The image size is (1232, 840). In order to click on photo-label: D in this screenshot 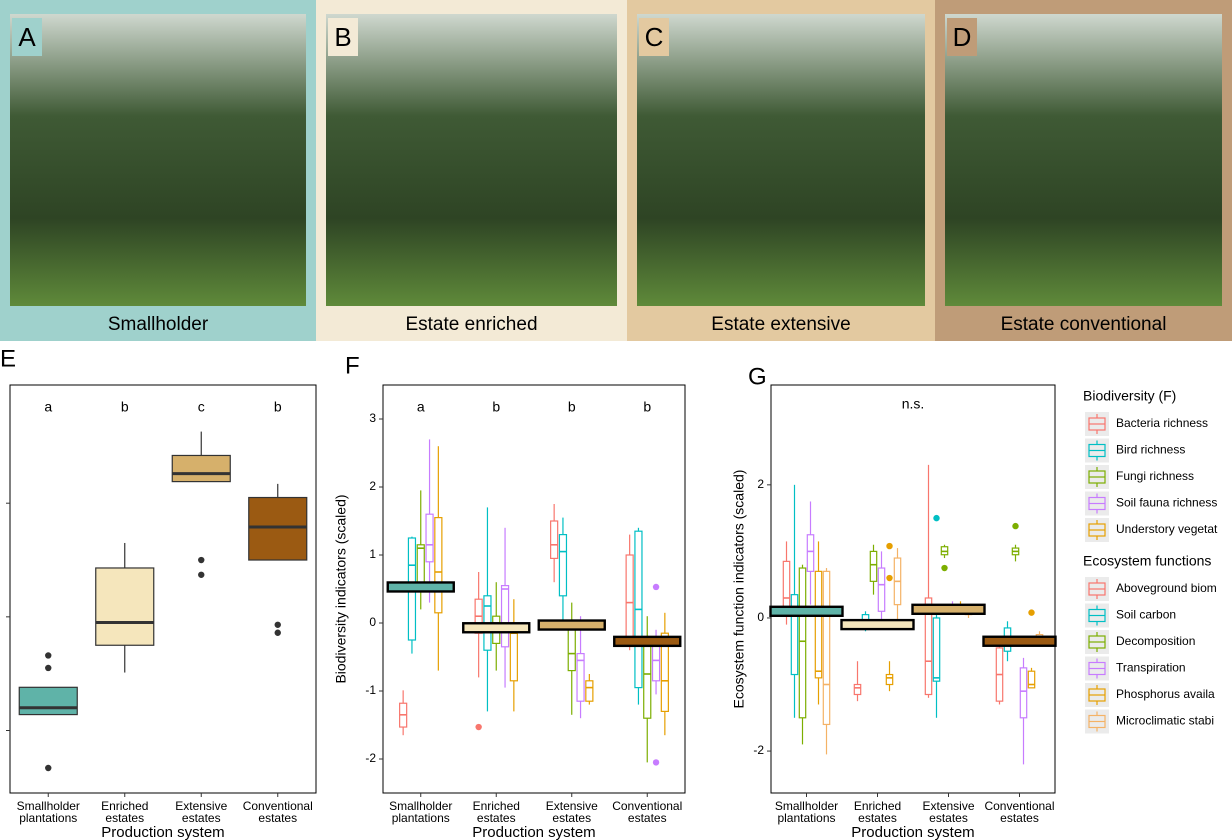, I will do `click(962, 37)`.